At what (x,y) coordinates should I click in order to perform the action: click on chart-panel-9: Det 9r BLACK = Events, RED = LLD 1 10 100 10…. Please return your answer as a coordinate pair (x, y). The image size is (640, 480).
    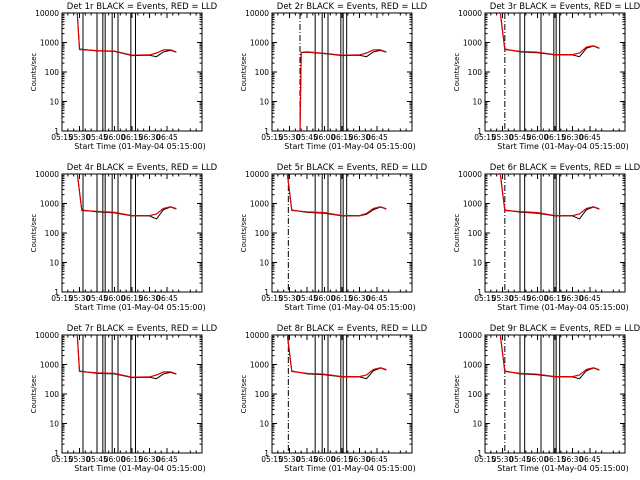
    Looking at the image, I should click on (546, 398).